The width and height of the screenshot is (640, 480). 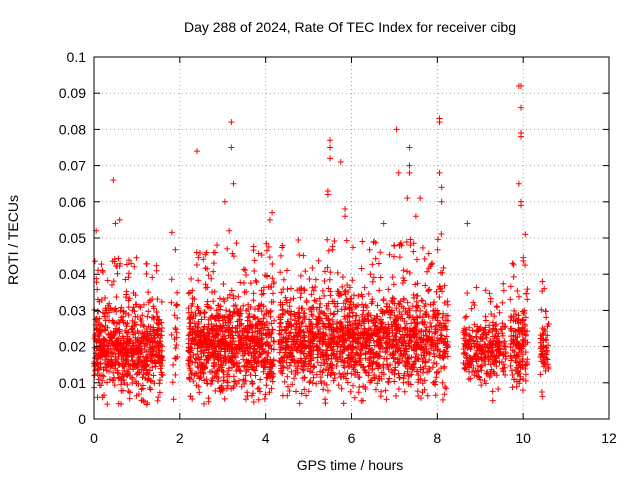 I want to click on x-tick-label: 0, so click(x=94, y=438).